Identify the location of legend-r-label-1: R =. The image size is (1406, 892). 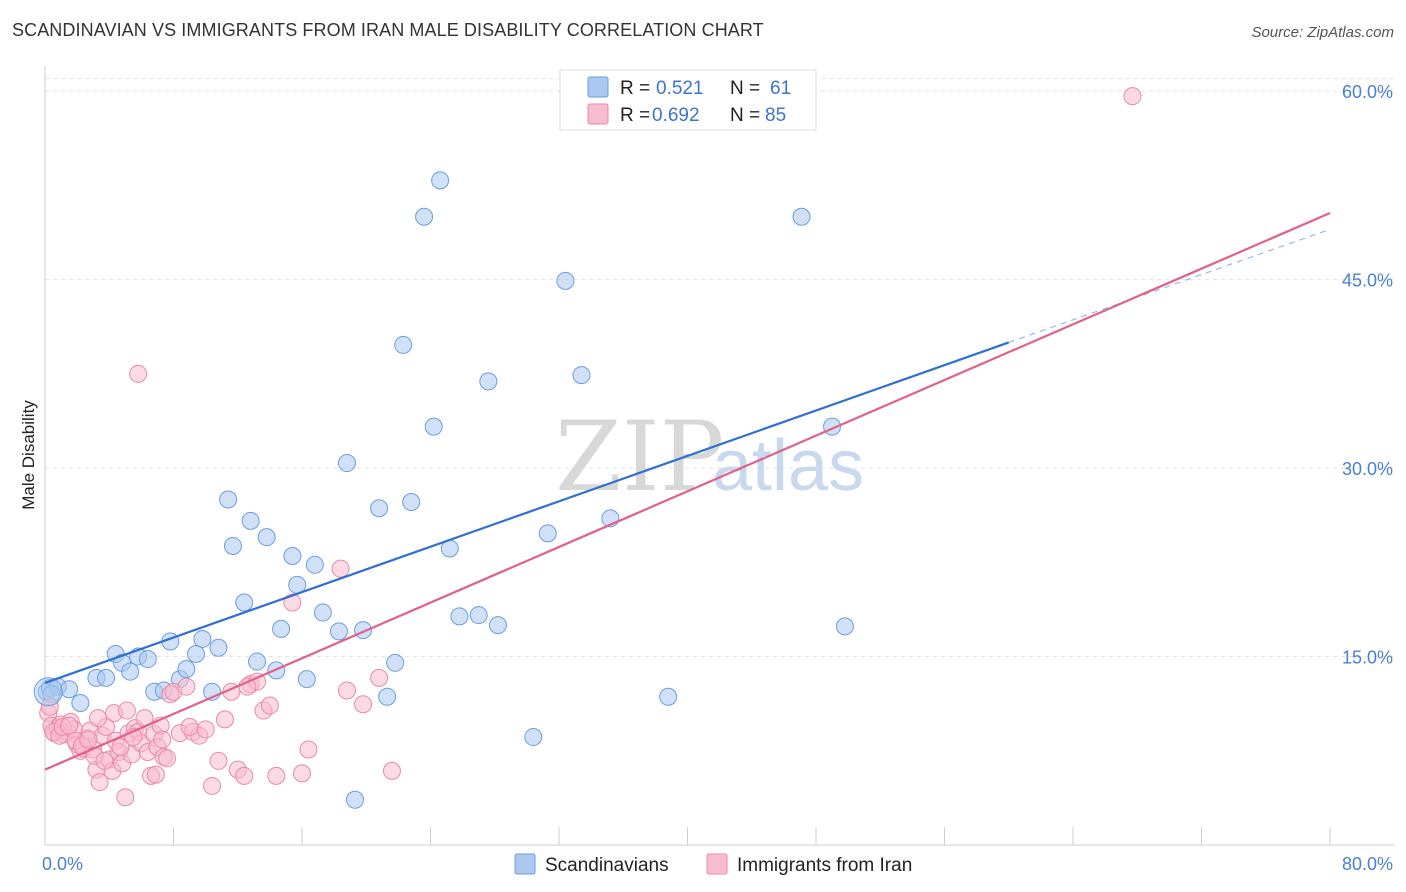
(635, 88).